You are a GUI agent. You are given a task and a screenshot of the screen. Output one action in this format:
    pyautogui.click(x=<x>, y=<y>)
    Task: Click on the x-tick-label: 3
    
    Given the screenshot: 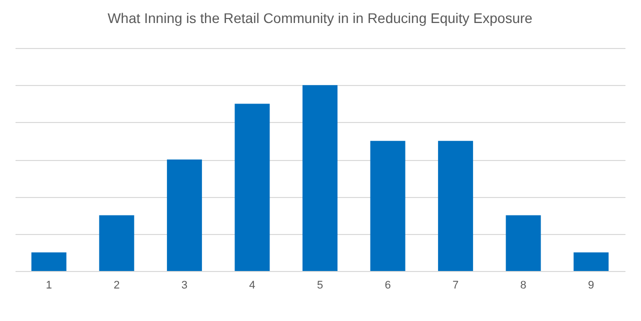 What is the action you would take?
    pyautogui.click(x=184, y=286)
    